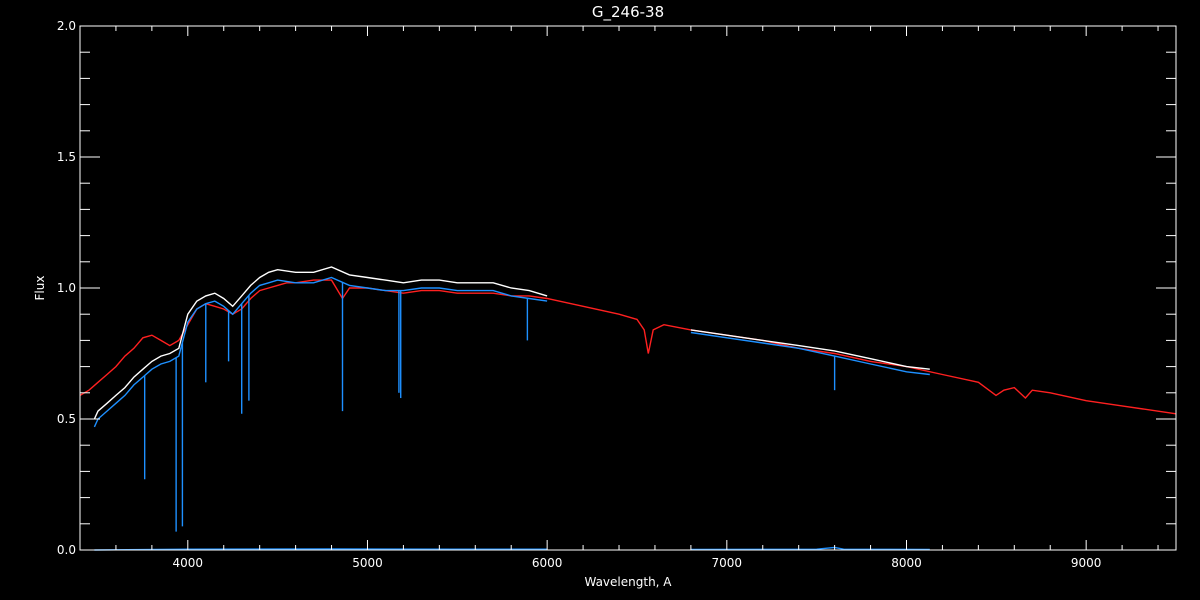 The height and width of the screenshot is (600, 1200). I want to click on x-tick-label-1: 5000, so click(367, 563).